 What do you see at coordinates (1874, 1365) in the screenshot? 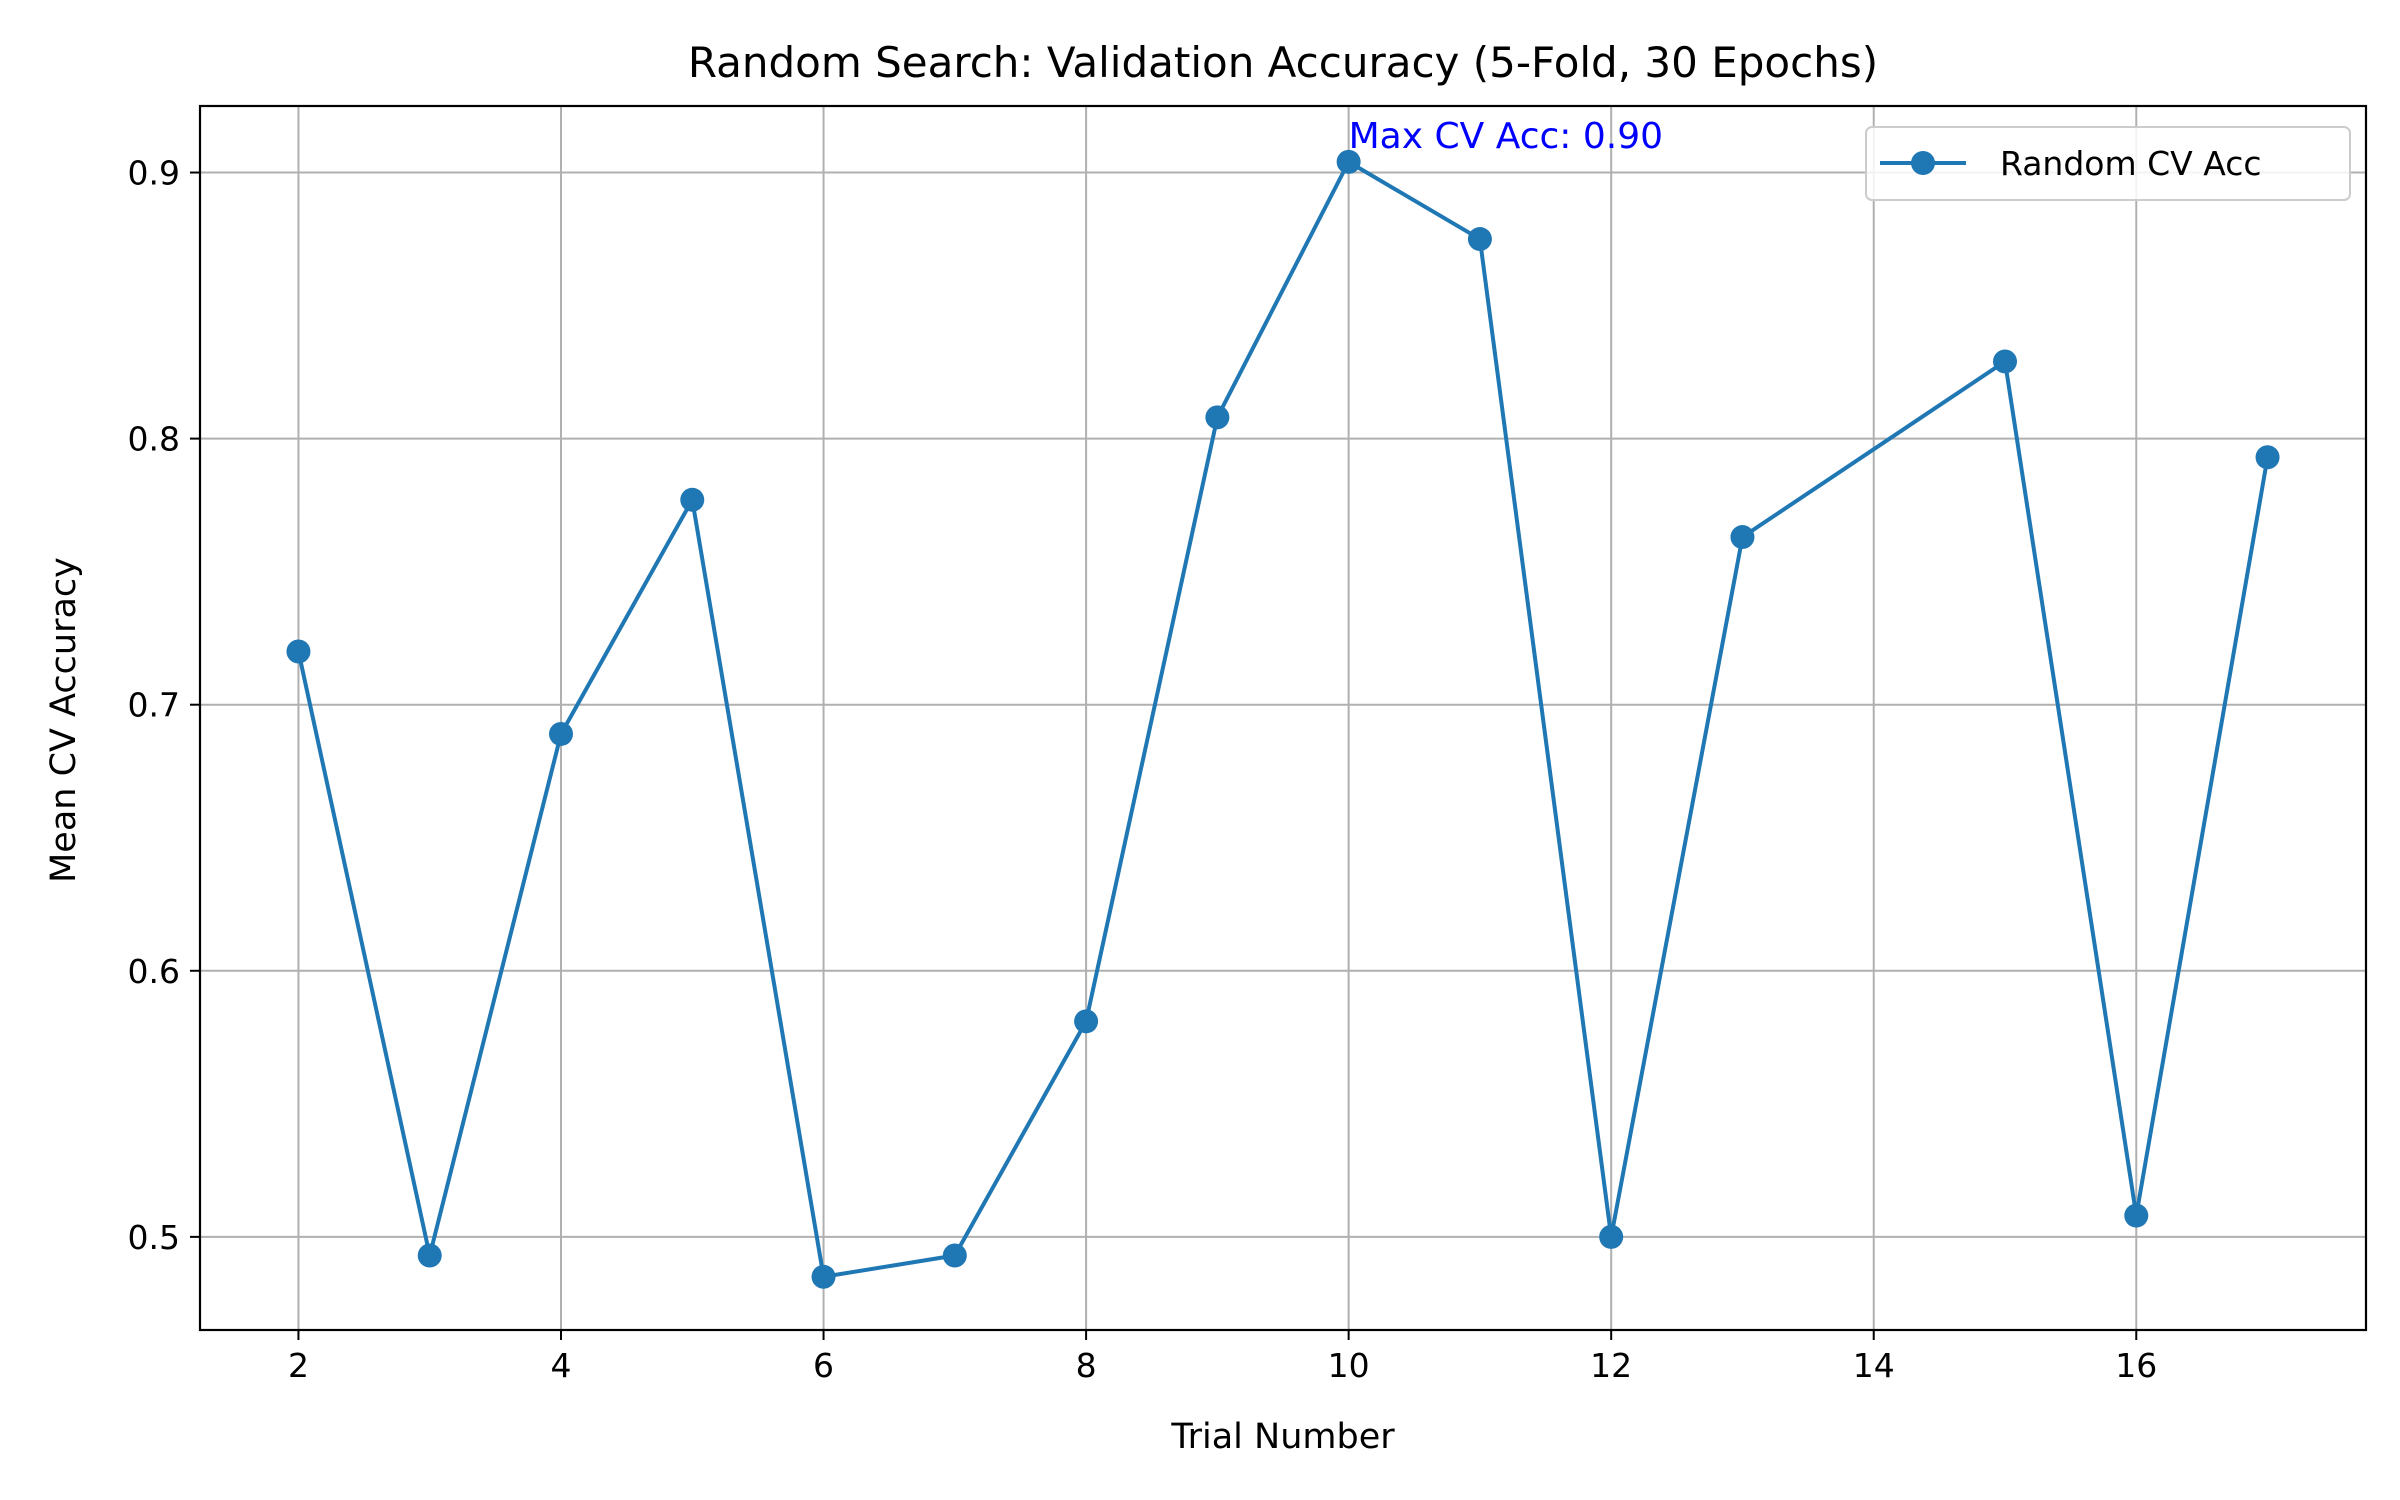
I see `x-tick-label: 14` at bounding box center [1874, 1365].